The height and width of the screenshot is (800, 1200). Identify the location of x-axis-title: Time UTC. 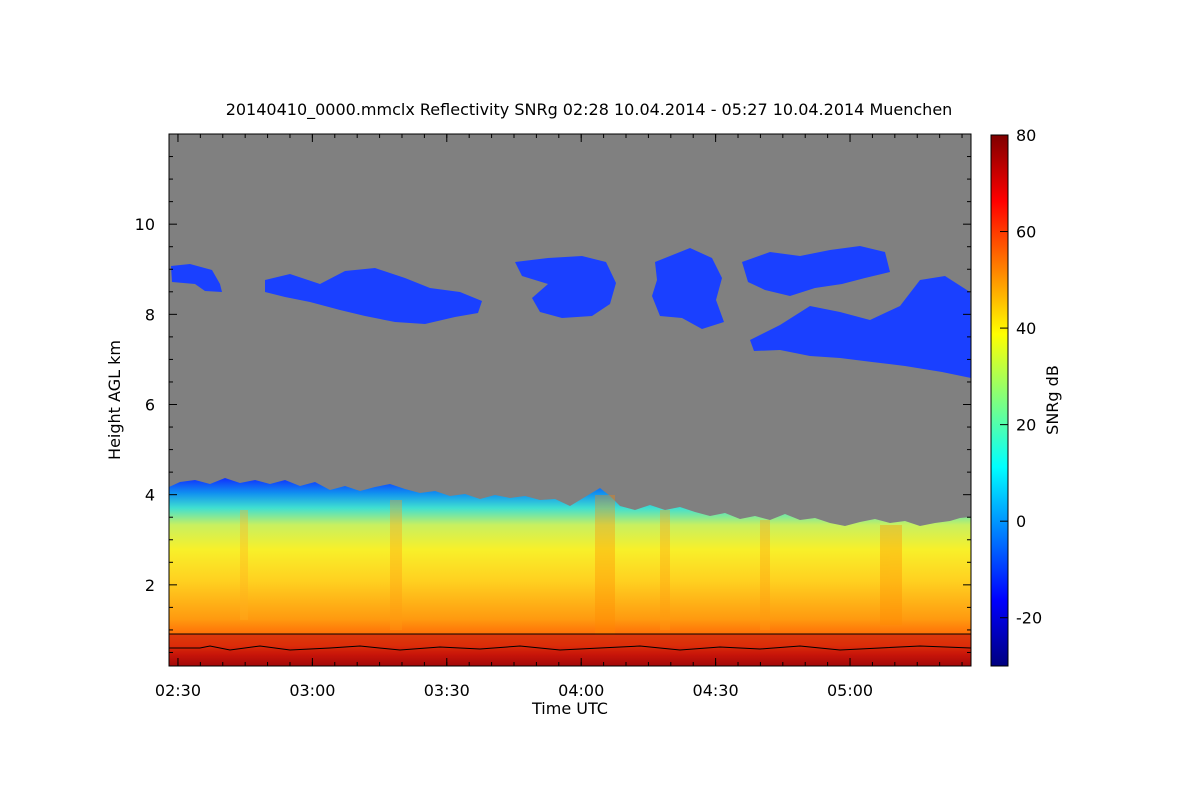
(569, 708).